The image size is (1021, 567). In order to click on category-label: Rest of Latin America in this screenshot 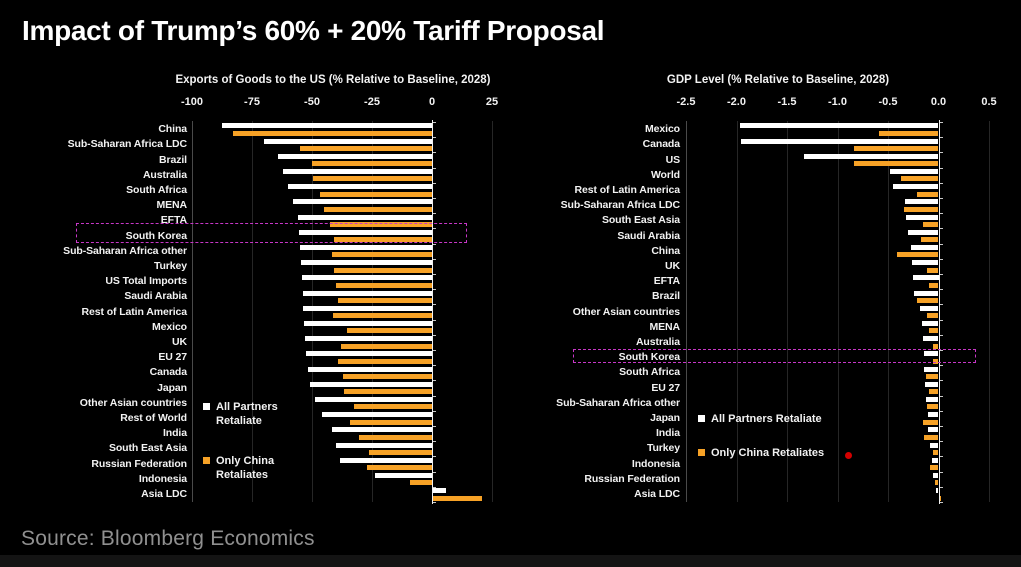, I will do `click(134, 311)`.